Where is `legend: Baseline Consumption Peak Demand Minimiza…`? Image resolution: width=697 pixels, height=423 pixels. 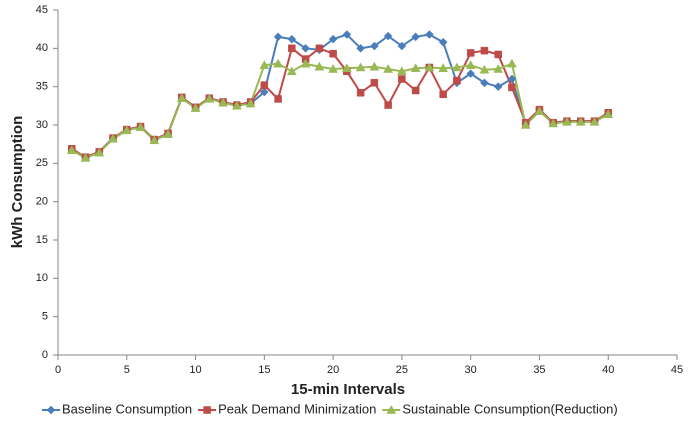
legend: Baseline Consumption Peak Demand Minimiza… is located at coordinates (330, 408).